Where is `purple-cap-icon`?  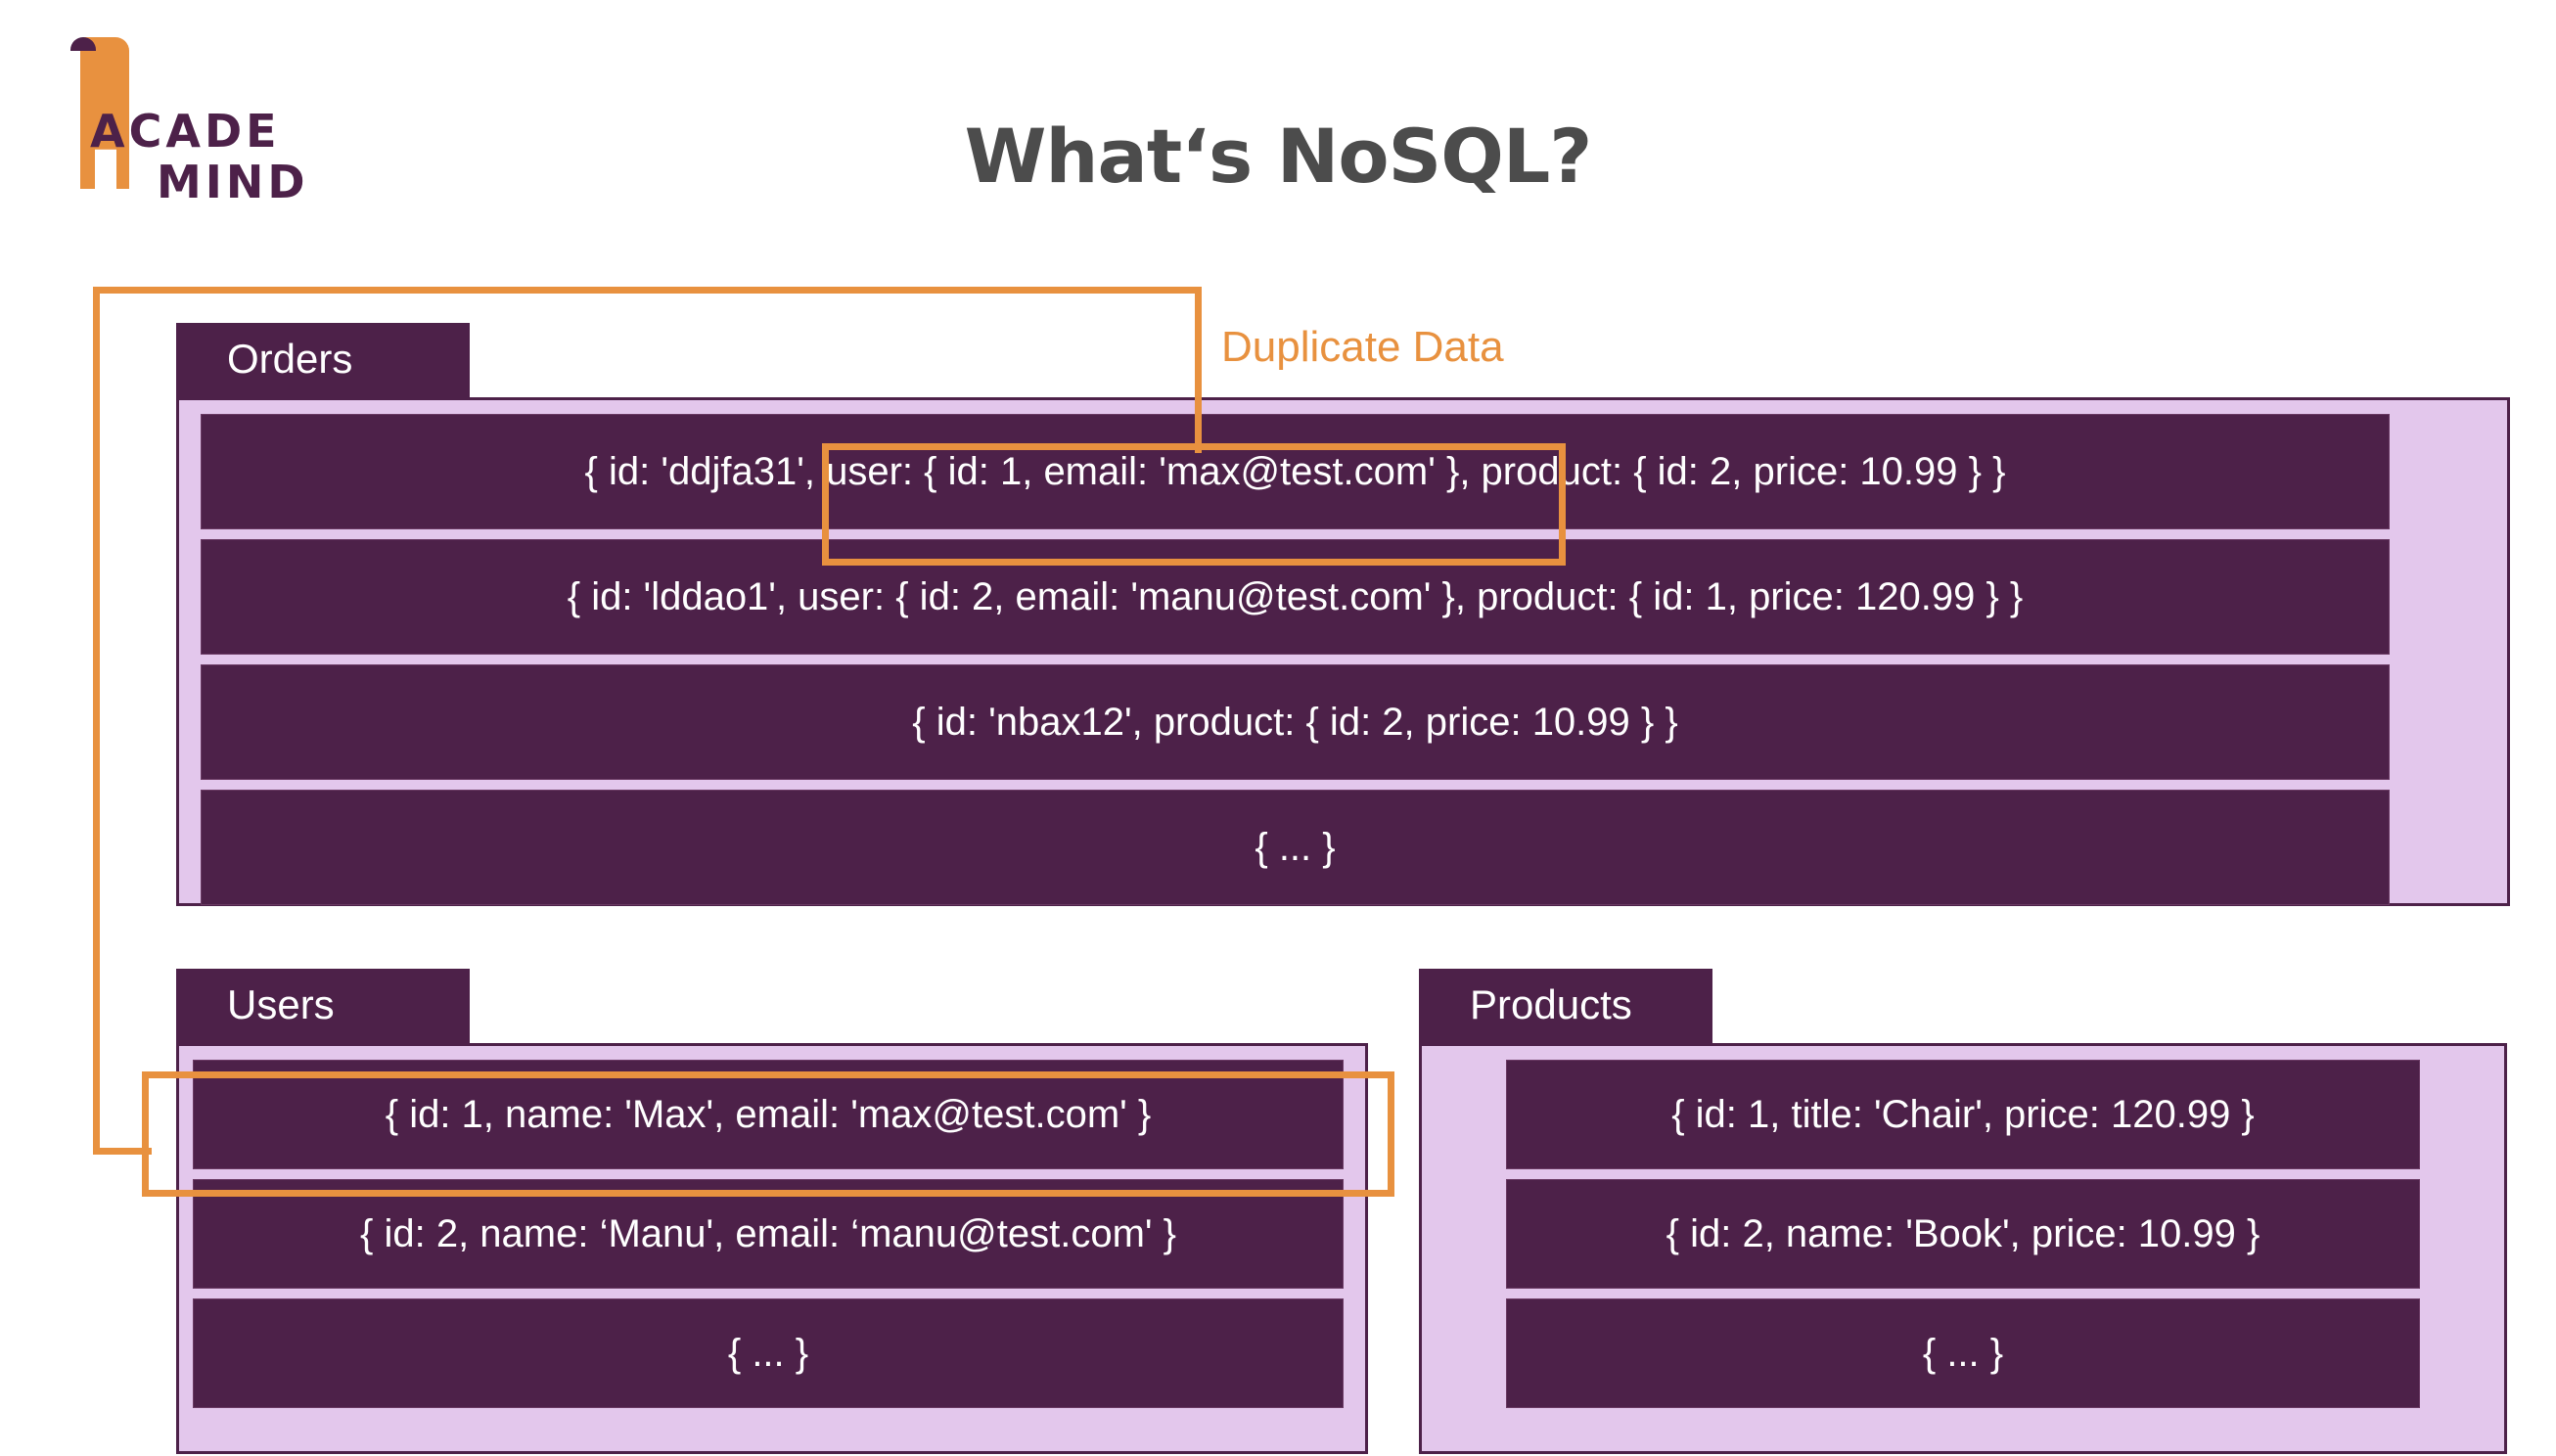 purple-cap-icon is located at coordinates (83, 44).